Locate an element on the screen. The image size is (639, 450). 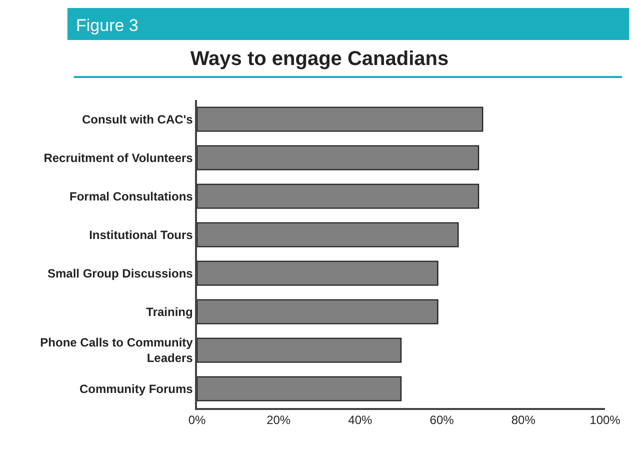
y-tick-label: Formal Consultations is located at coordinates (132, 196).